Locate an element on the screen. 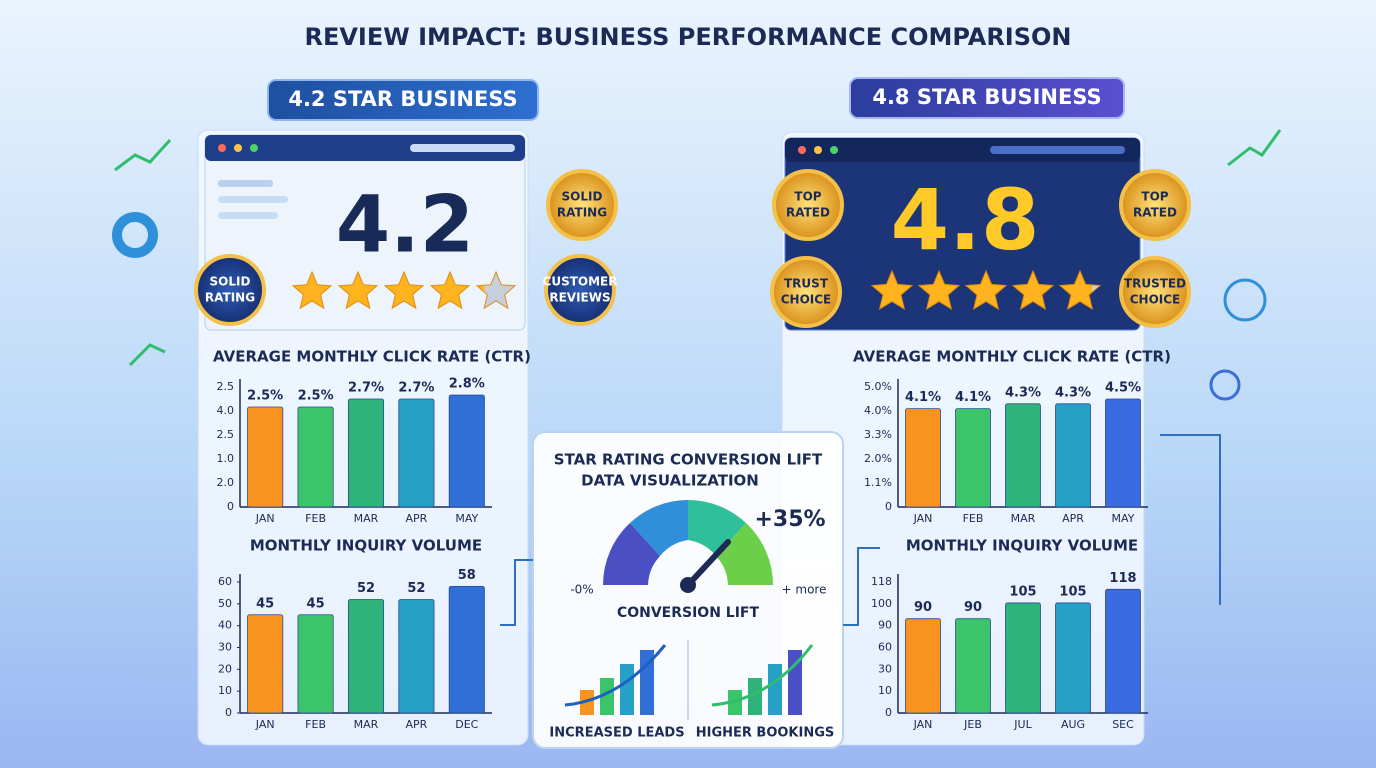 This screenshot has height=768, width=1376. y-tick-label: 1.0 is located at coordinates (226, 458).